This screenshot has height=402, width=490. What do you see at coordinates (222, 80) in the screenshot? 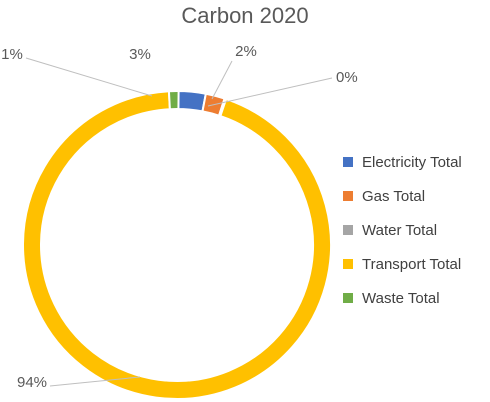
I see `leader-line-gas-total` at bounding box center [222, 80].